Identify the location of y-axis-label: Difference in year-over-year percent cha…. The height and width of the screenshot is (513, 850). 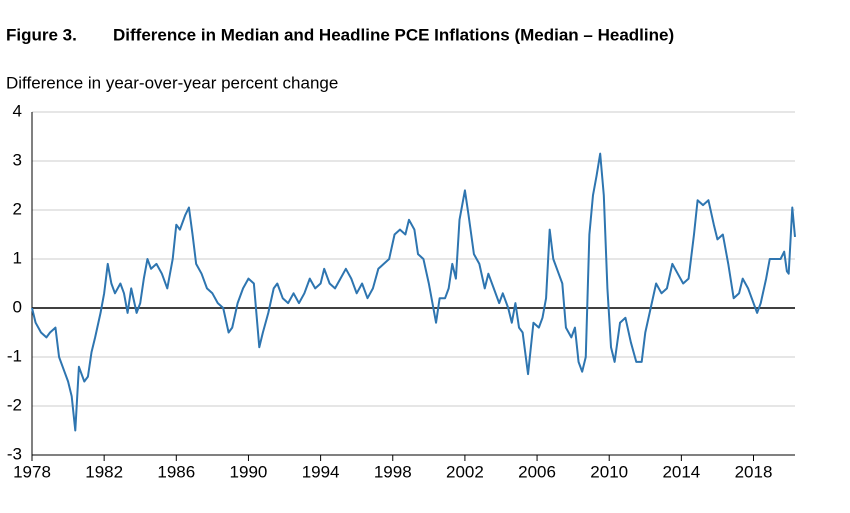
(172, 82).